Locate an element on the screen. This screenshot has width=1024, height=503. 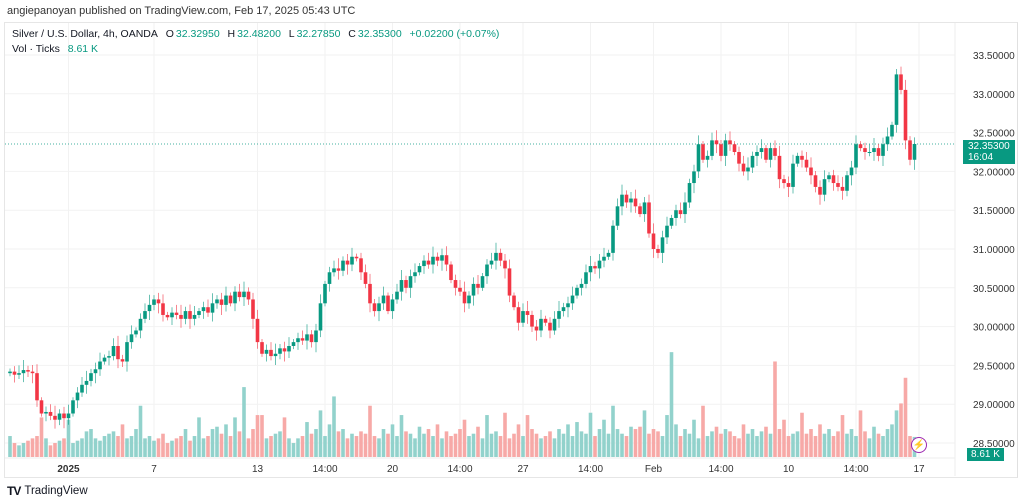
tradingview-logo: TV TradingView is located at coordinates (47, 491).